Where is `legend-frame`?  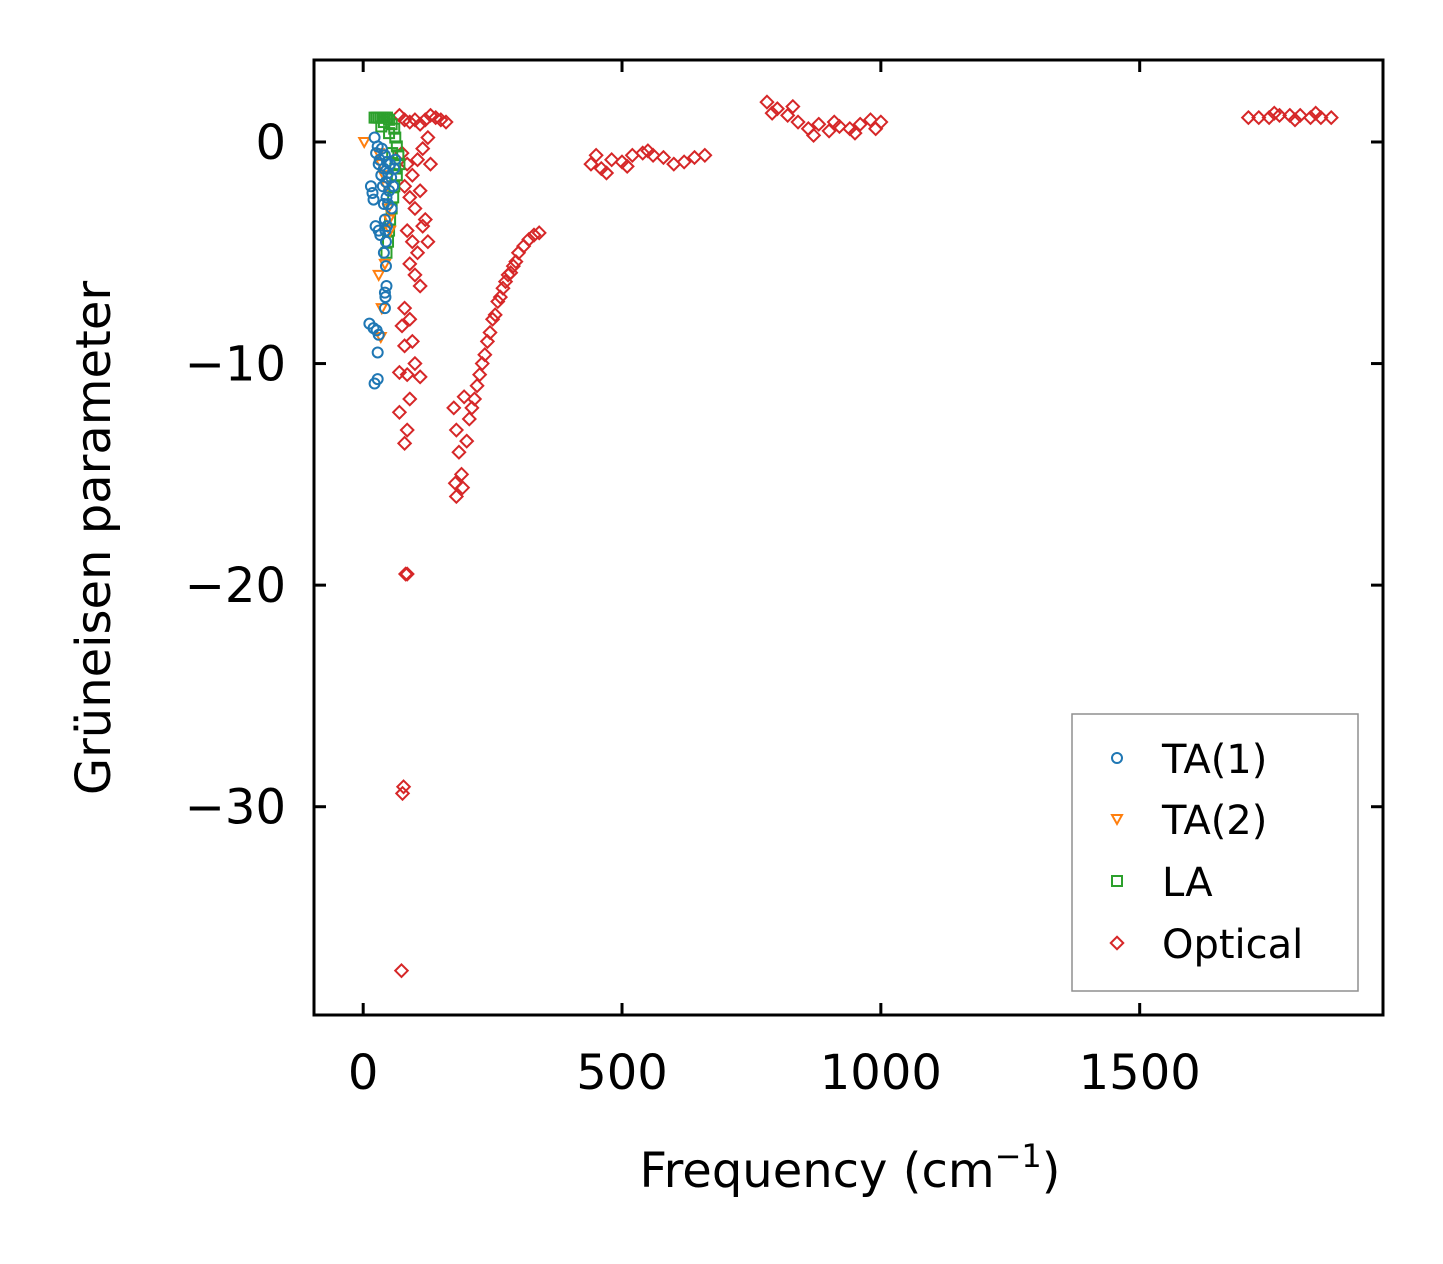
legend-frame is located at coordinates (1215, 852).